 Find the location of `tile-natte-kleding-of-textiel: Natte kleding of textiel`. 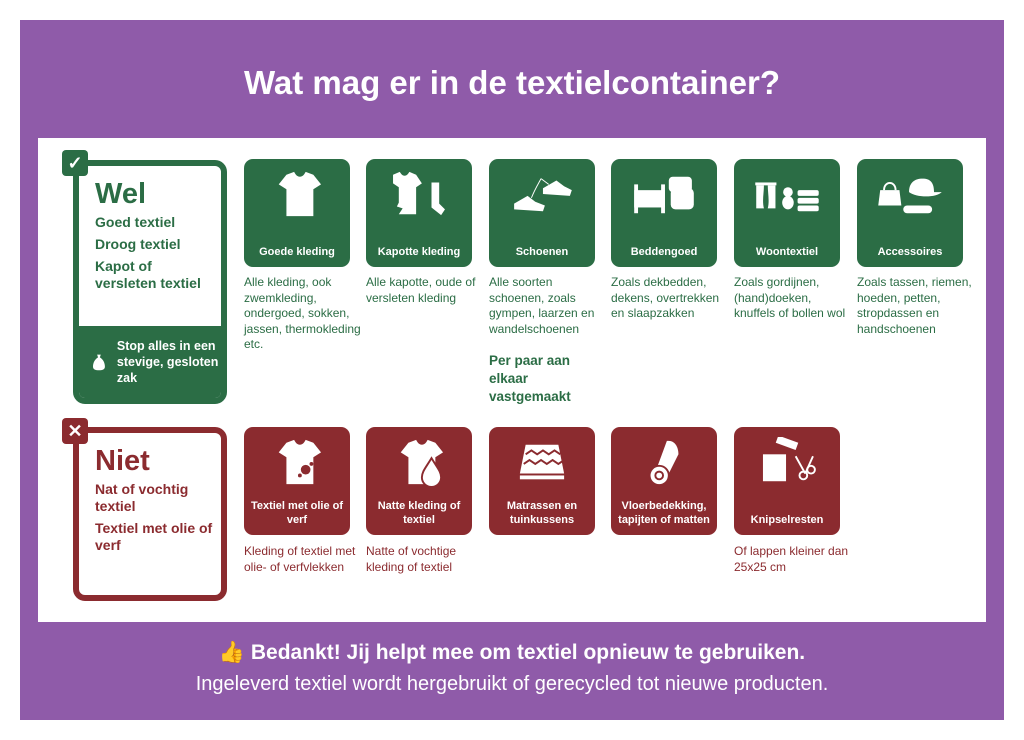

tile-natte-kleding-of-textiel: Natte kleding of textiel is located at coordinates (419, 481).